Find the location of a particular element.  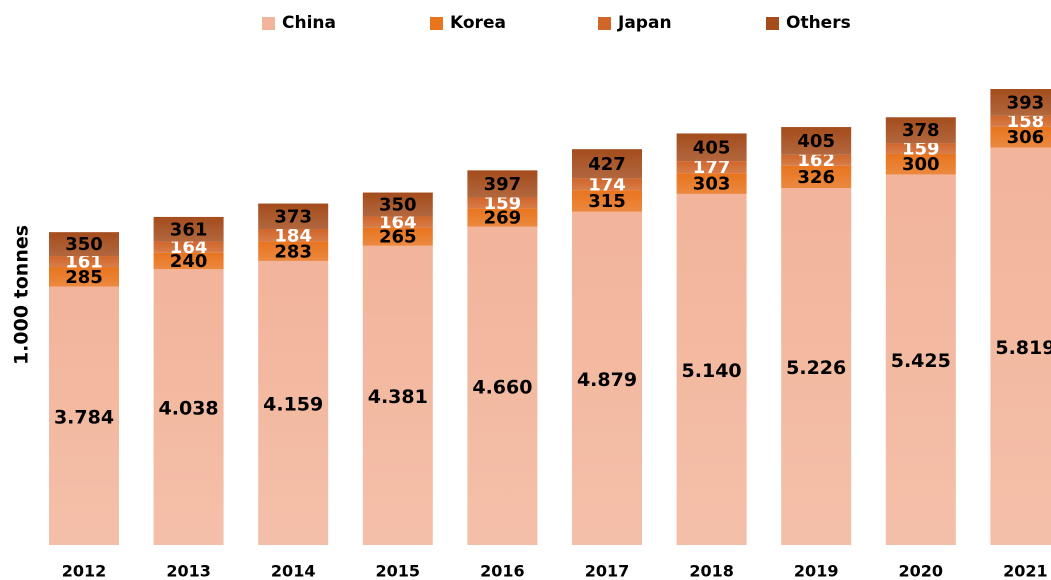

data-label: 5.425 is located at coordinates (921, 361).